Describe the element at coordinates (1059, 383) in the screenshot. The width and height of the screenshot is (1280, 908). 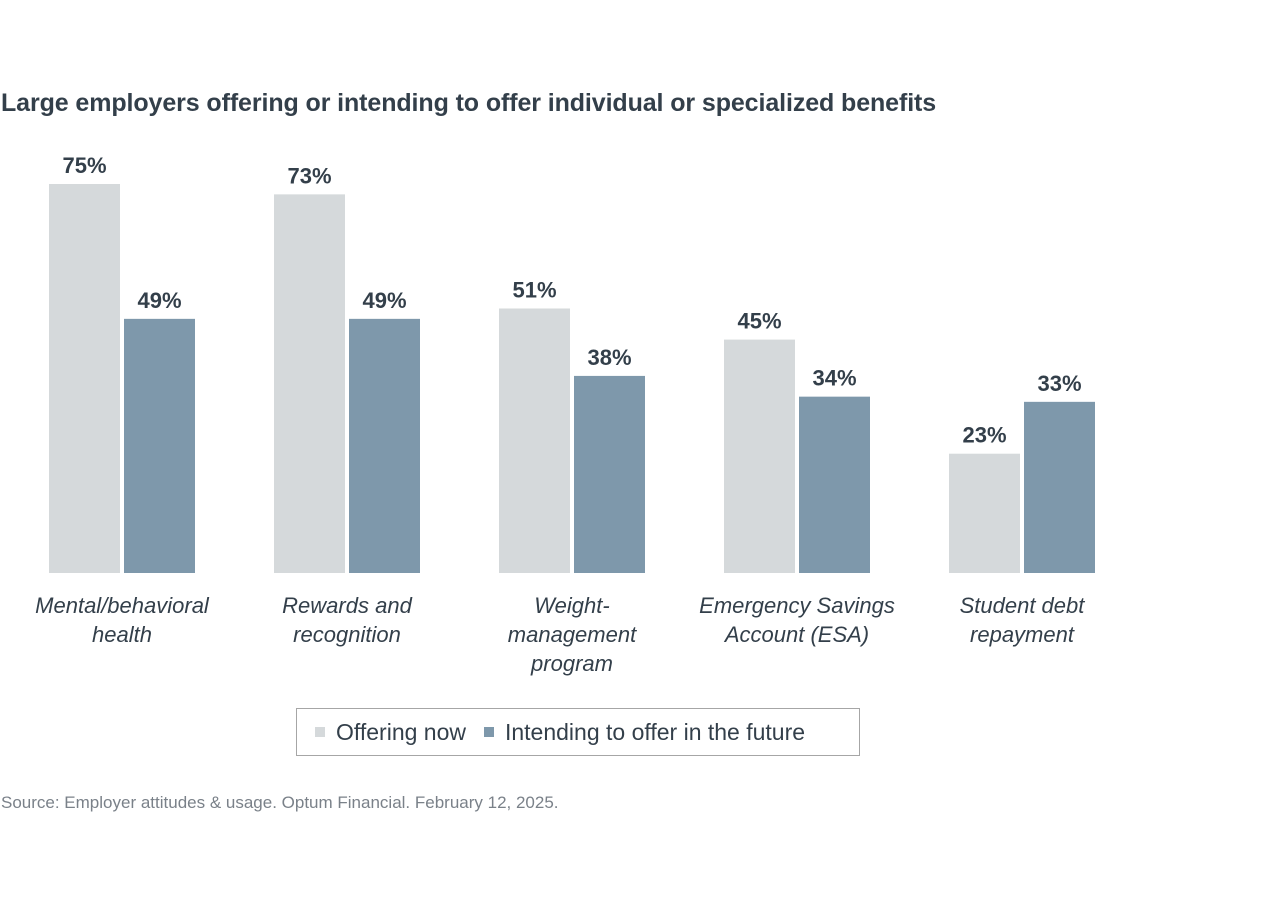
I see `data-label: 33%` at that location.